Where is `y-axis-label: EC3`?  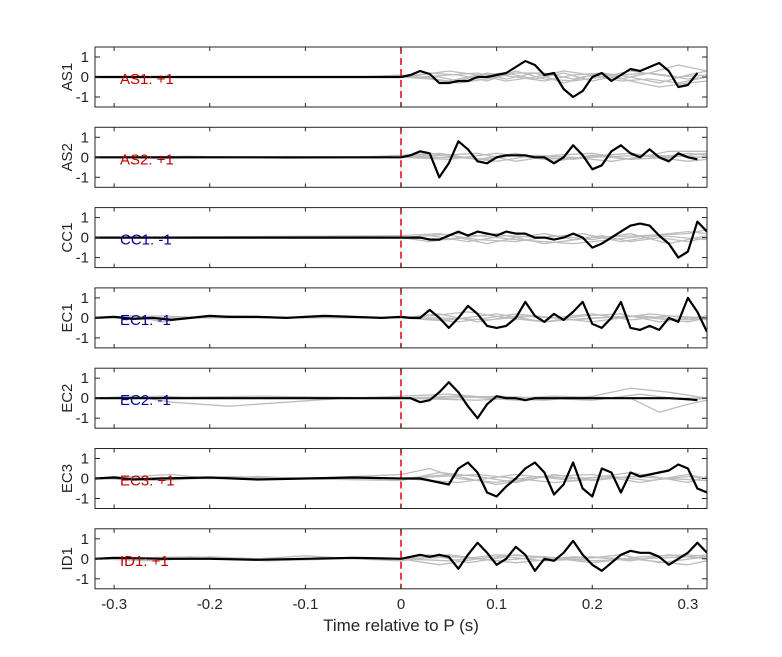
y-axis-label: EC3 is located at coordinates (67, 478).